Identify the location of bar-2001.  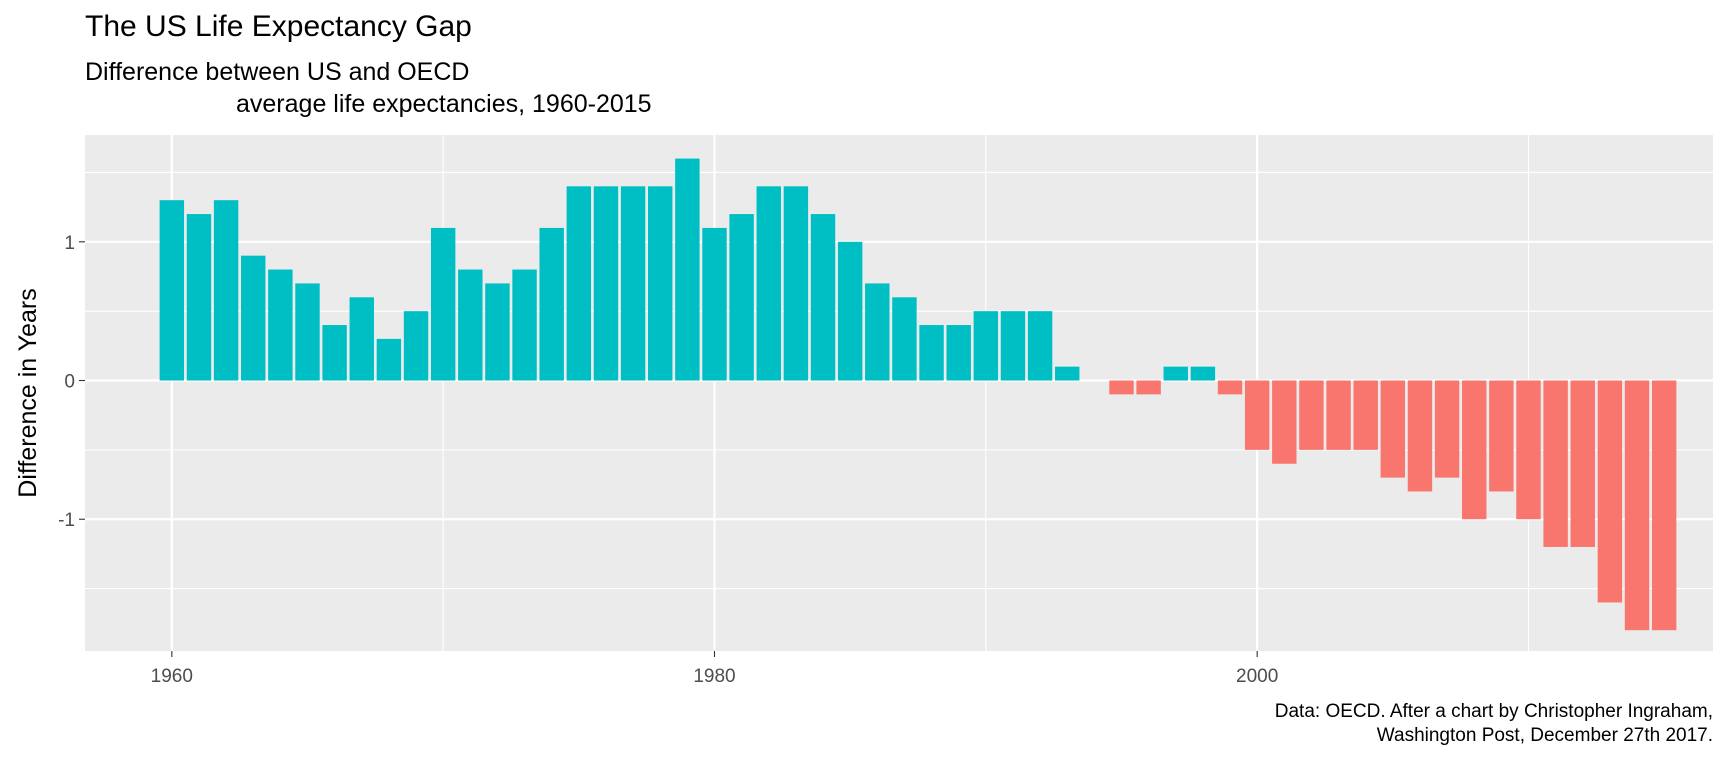
(1284, 422).